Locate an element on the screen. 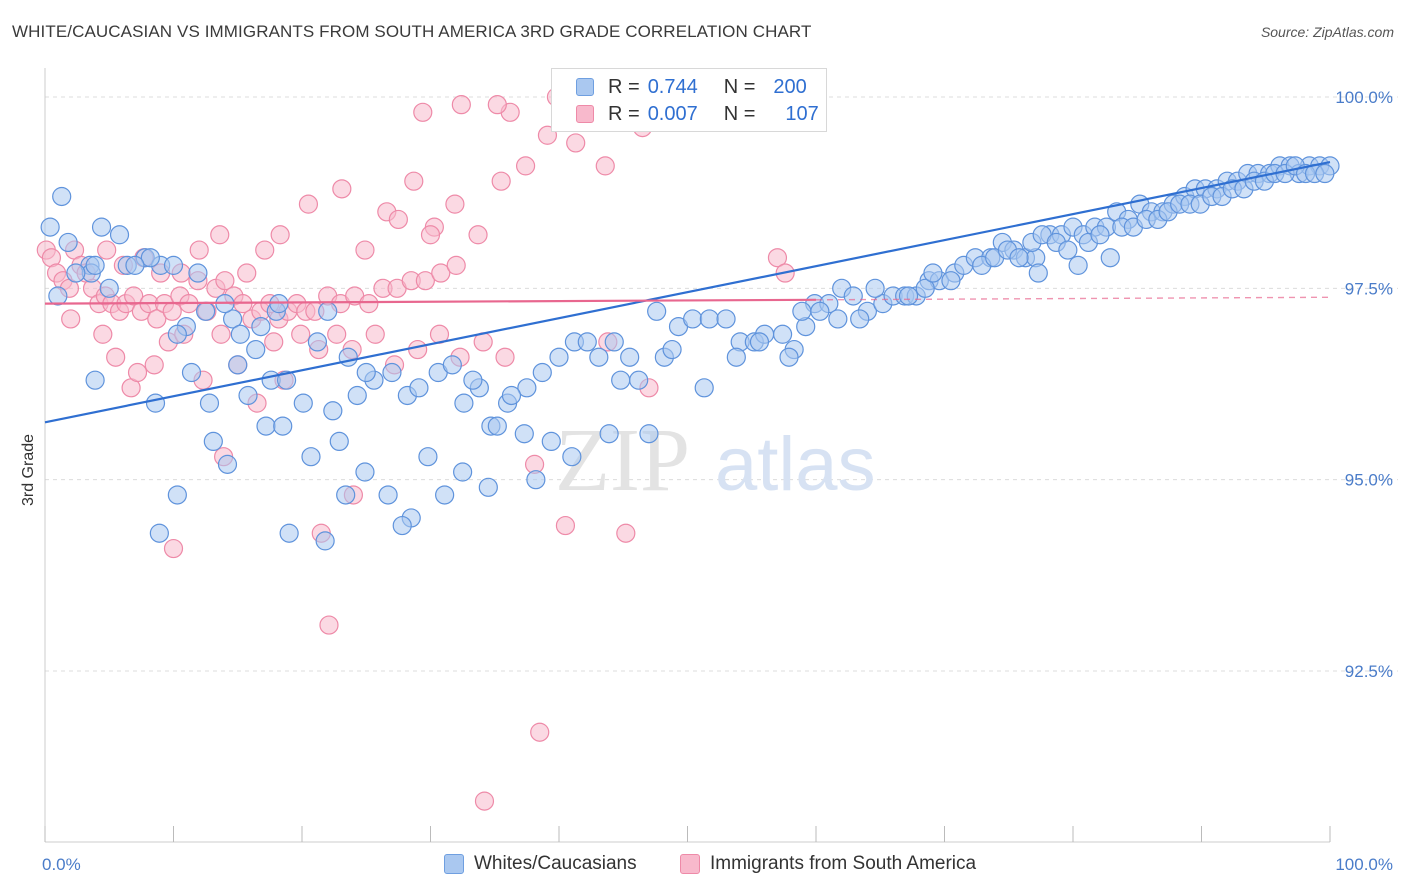 The image size is (1406, 892). bottom-legend-blue: Whites/Caucasians is located at coordinates (540, 864).